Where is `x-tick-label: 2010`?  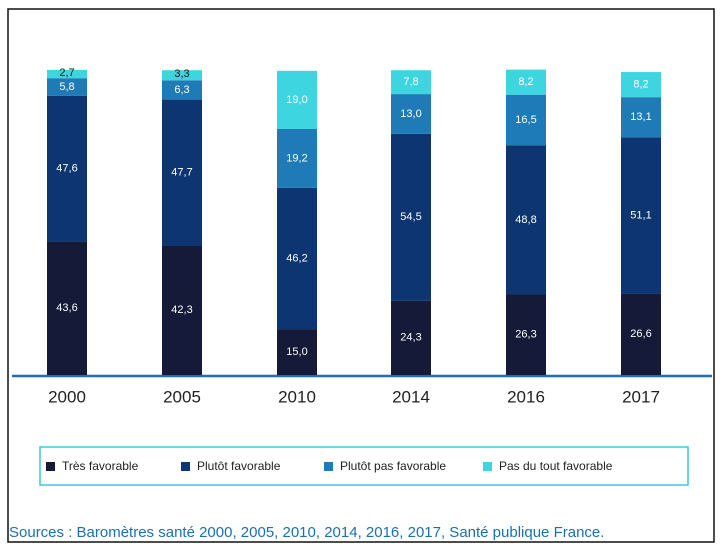
x-tick-label: 2010 is located at coordinates (297, 396).